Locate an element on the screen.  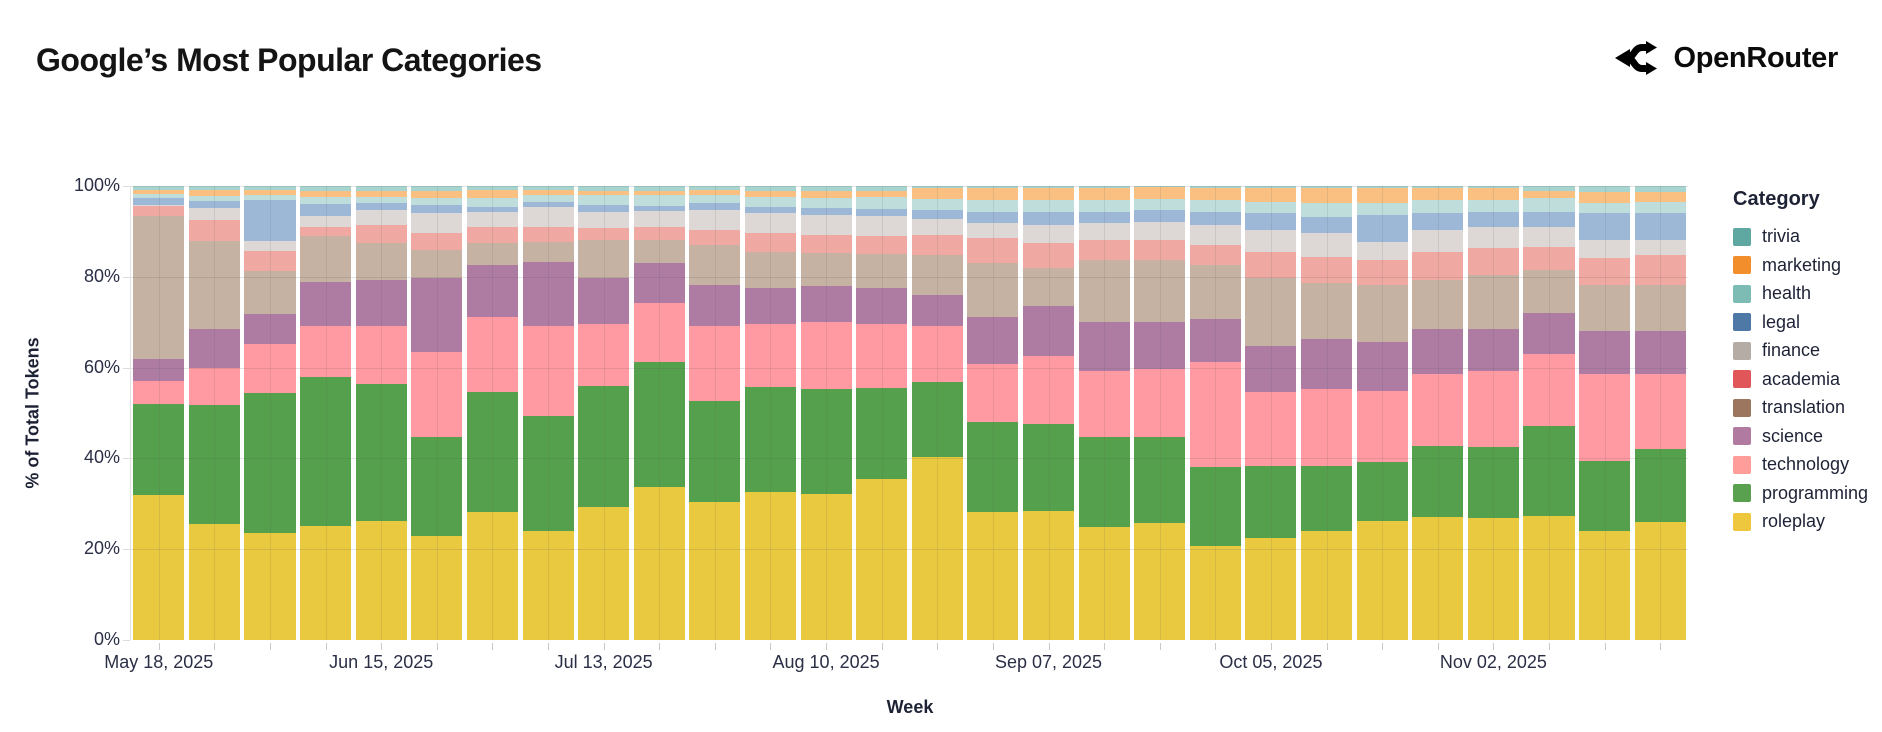
legend-item-translation: translation is located at coordinates (1807, 407).